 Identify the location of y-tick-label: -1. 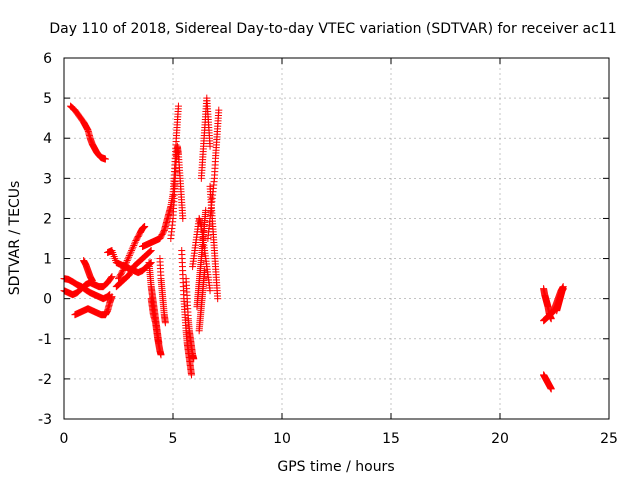
(45, 340).